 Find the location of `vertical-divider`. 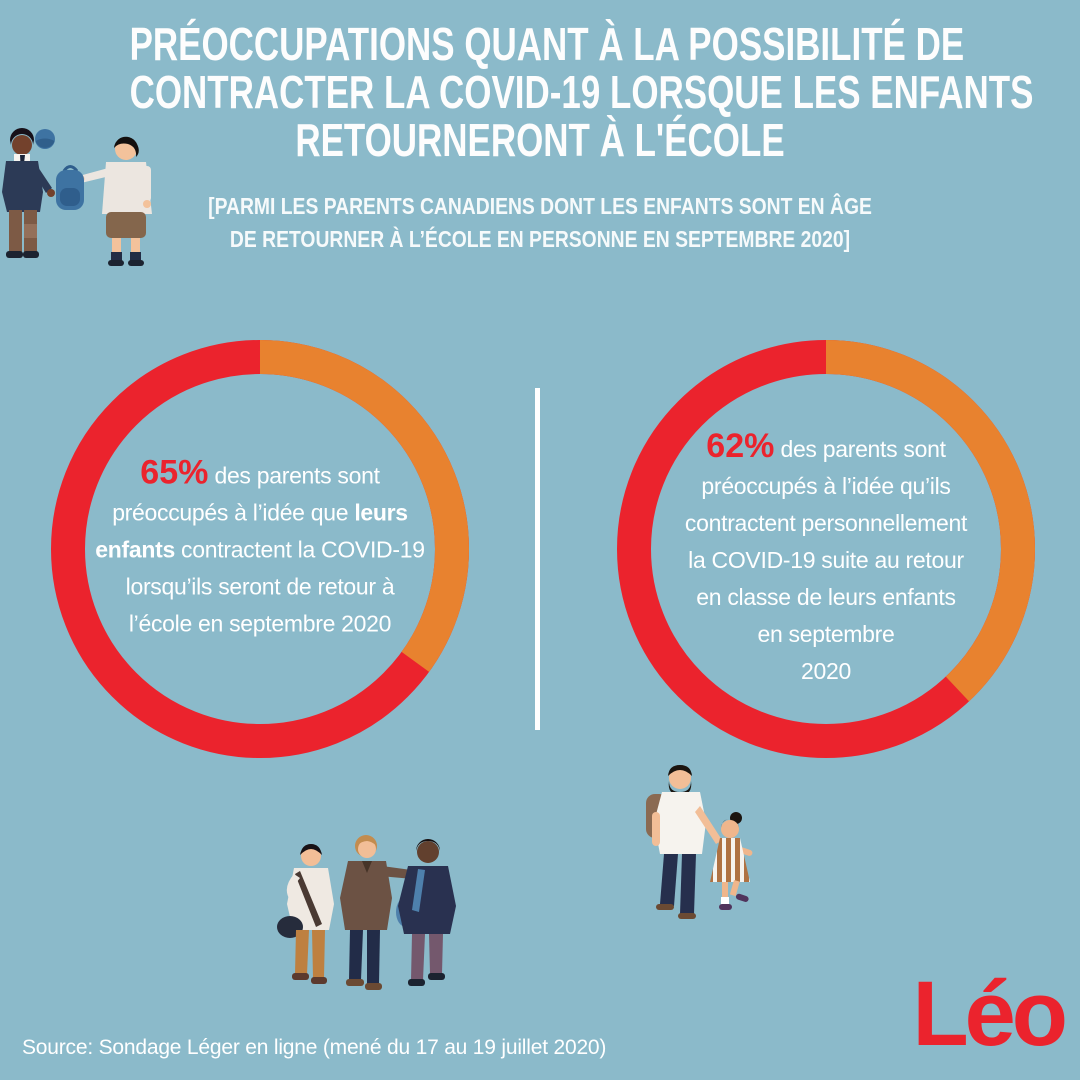

vertical-divider is located at coordinates (537, 559).